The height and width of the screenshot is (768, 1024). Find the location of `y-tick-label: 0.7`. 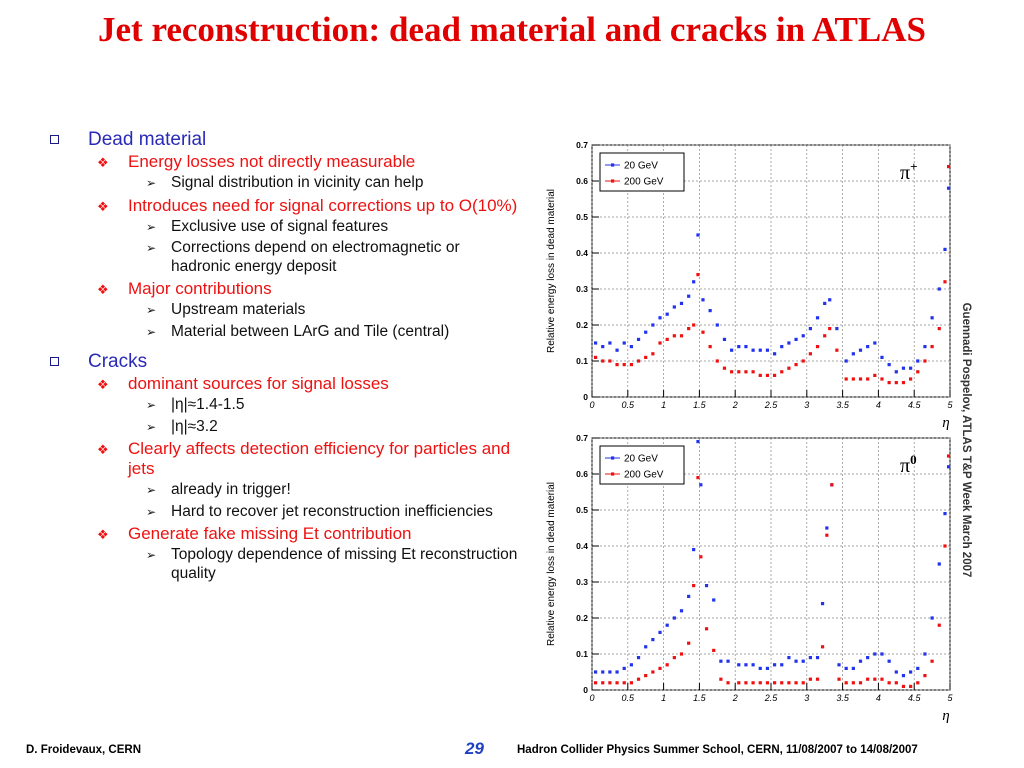

y-tick-label: 0.7 is located at coordinates (582, 438).